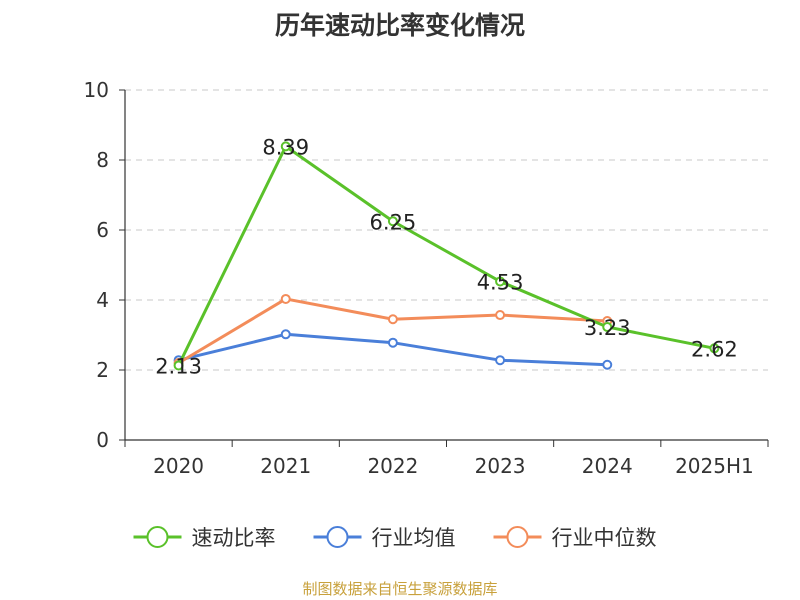  I want to click on y-tick-label: 0, so click(102, 440).